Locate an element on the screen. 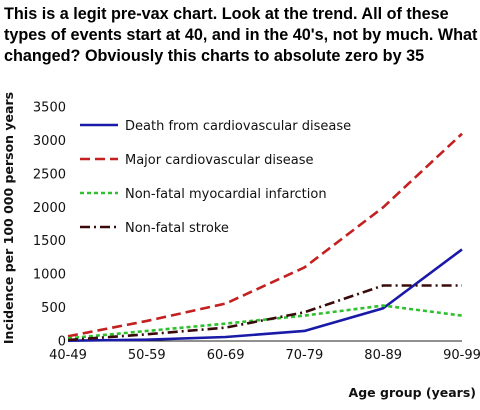 The width and height of the screenshot is (480, 410). x-tick-label: 60-69 is located at coordinates (226, 355).